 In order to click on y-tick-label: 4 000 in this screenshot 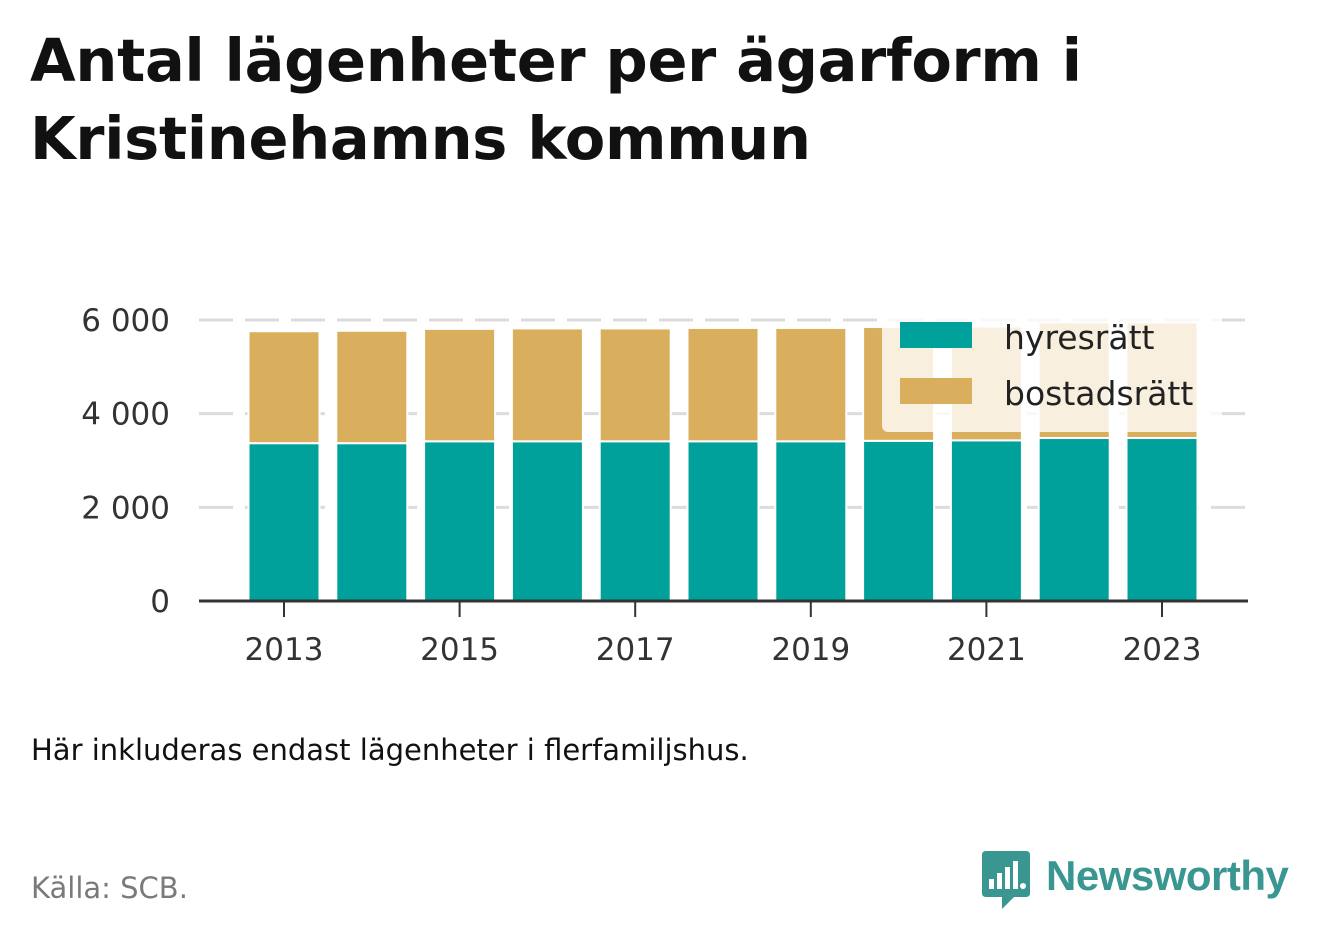, I will do `click(125, 415)`.